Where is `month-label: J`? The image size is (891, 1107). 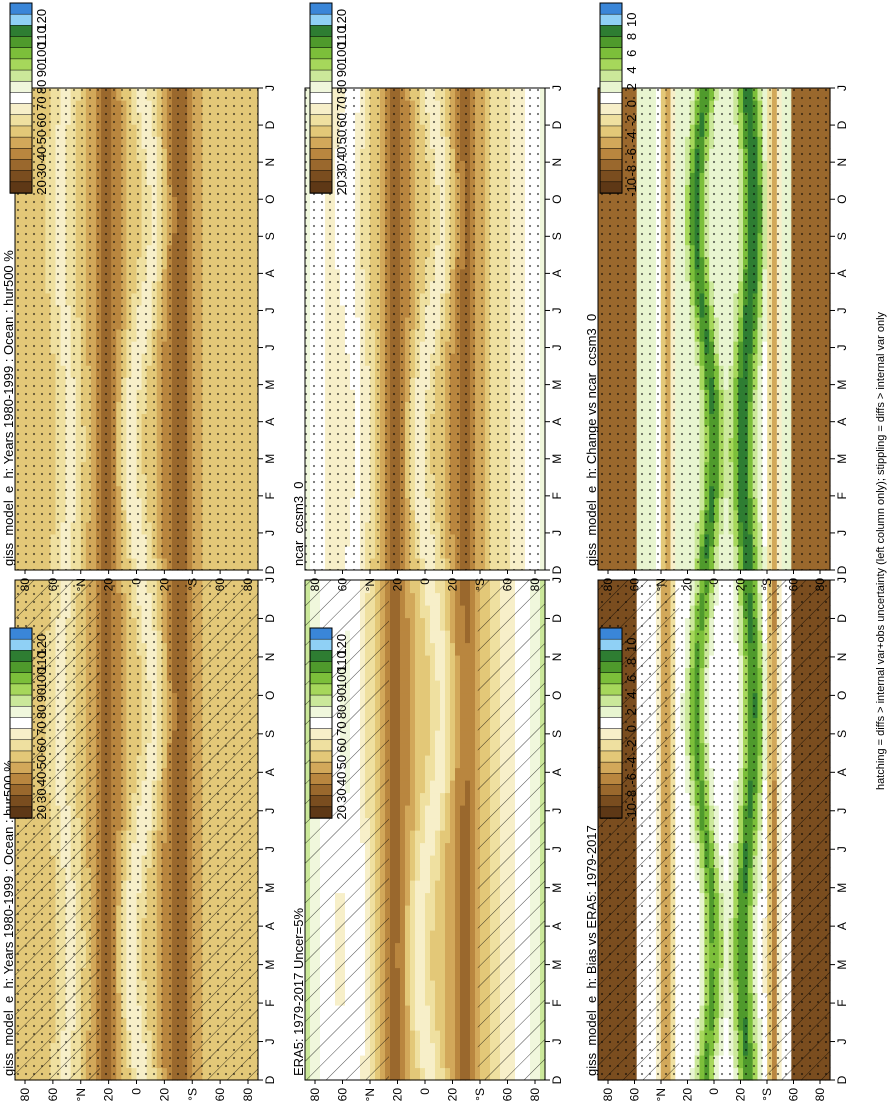
month-label: J is located at coordinates (557, 811).